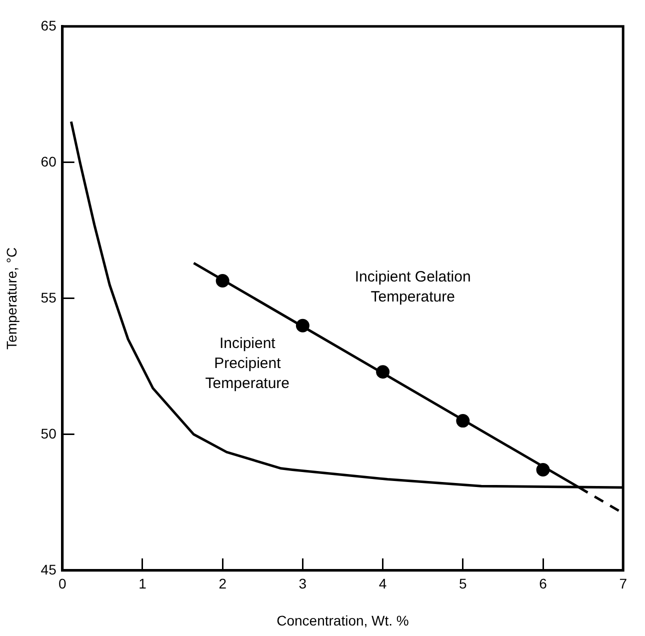 The image size is (645, 636). What do you see at coordinates (142, 584) in the screenshot?
I see `x-tick-label: 1` at bounding box center [142, 584].